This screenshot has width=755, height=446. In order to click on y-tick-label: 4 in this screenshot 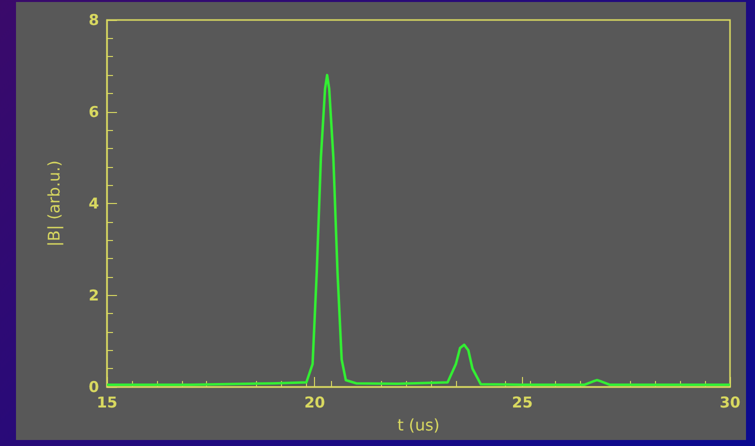, I will do `click(93, 203)`.